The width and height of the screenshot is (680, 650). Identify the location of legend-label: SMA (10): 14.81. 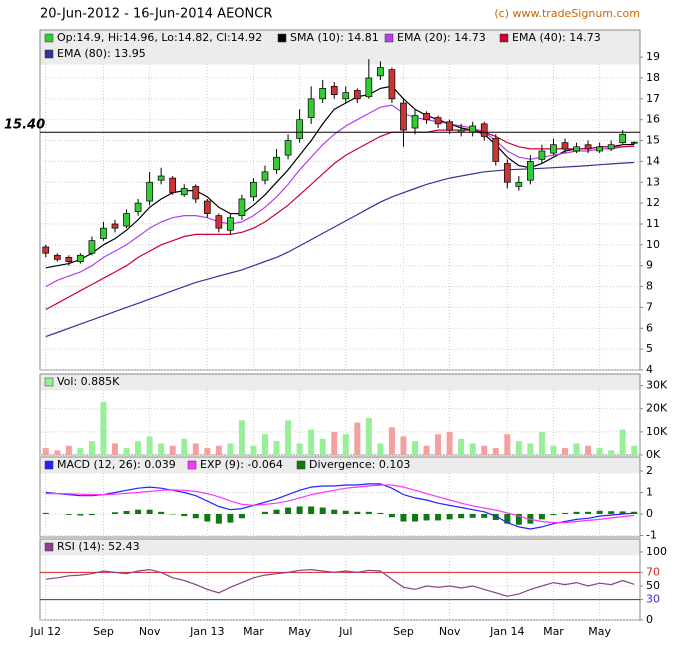
(334, 37).